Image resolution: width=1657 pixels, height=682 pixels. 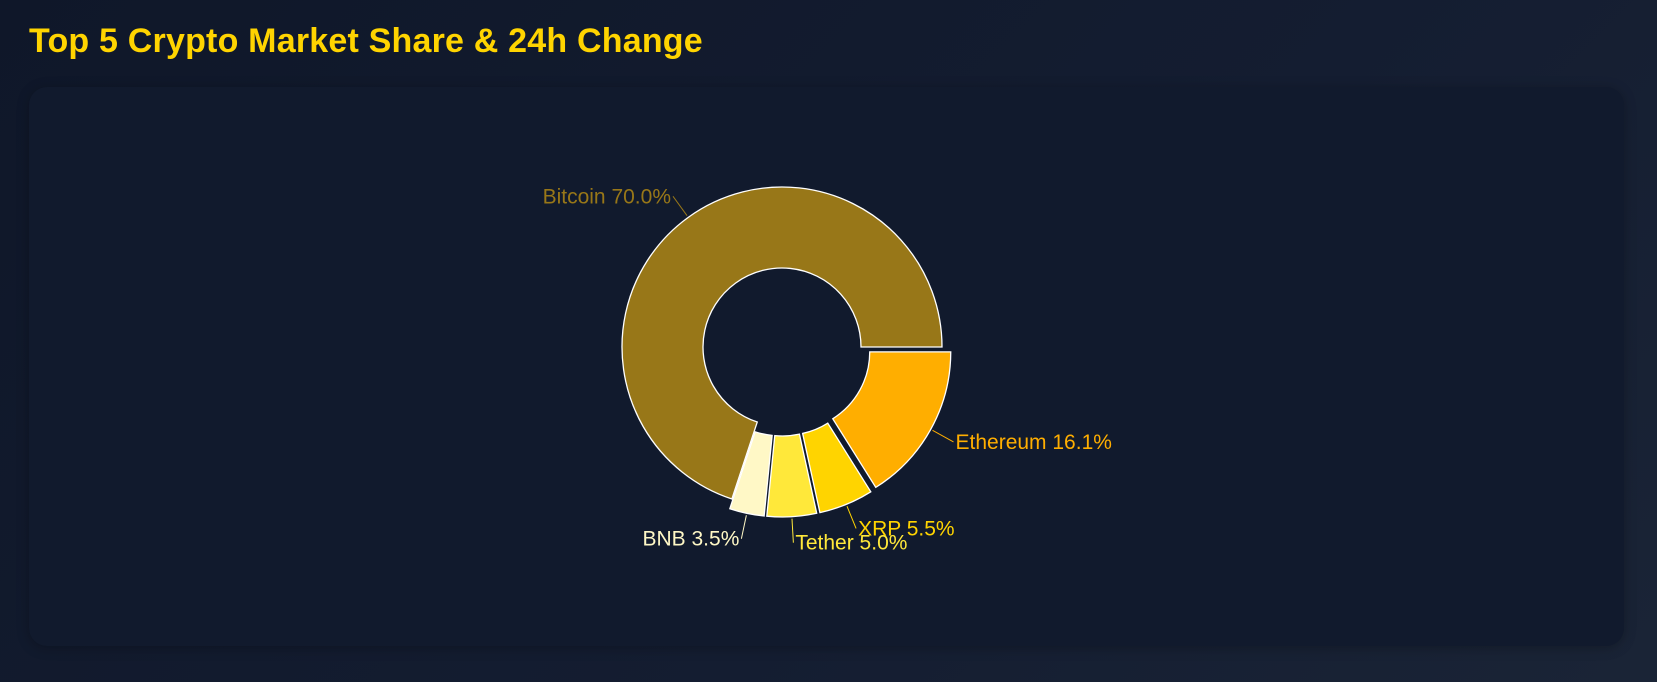 What do you see at coordinates (743, 527) in the screenshot?
I see `leader-line-bnb` at bounding box center [743, 527].